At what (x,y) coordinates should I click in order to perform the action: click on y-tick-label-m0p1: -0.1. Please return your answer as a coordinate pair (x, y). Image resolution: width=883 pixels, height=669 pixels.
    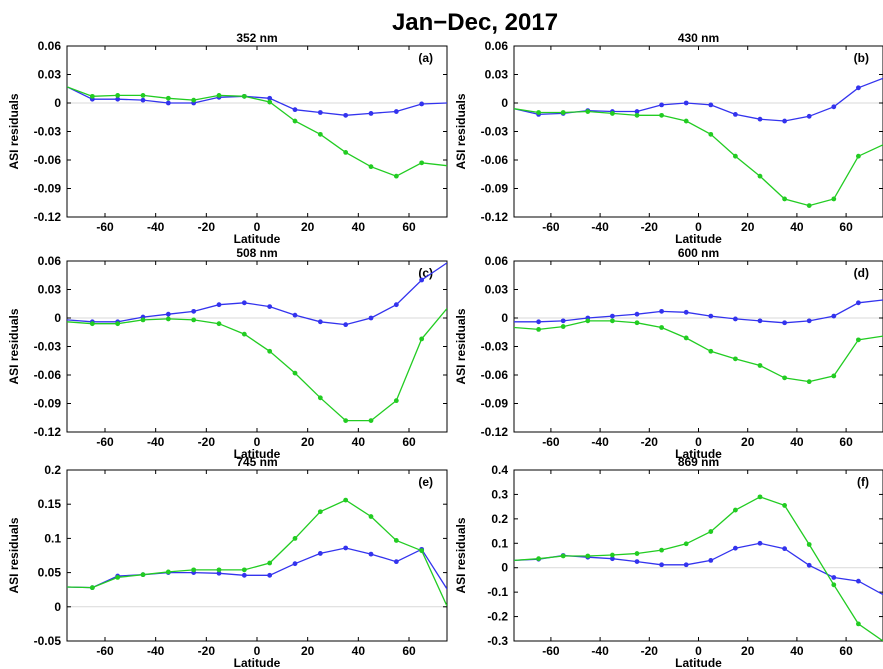
    Looking at the image, I should click on (497, 592).